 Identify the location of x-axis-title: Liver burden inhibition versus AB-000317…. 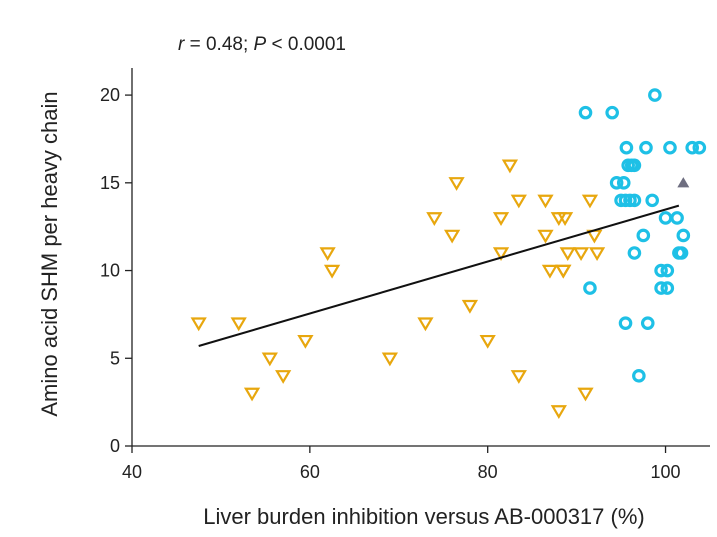
(423, 516).